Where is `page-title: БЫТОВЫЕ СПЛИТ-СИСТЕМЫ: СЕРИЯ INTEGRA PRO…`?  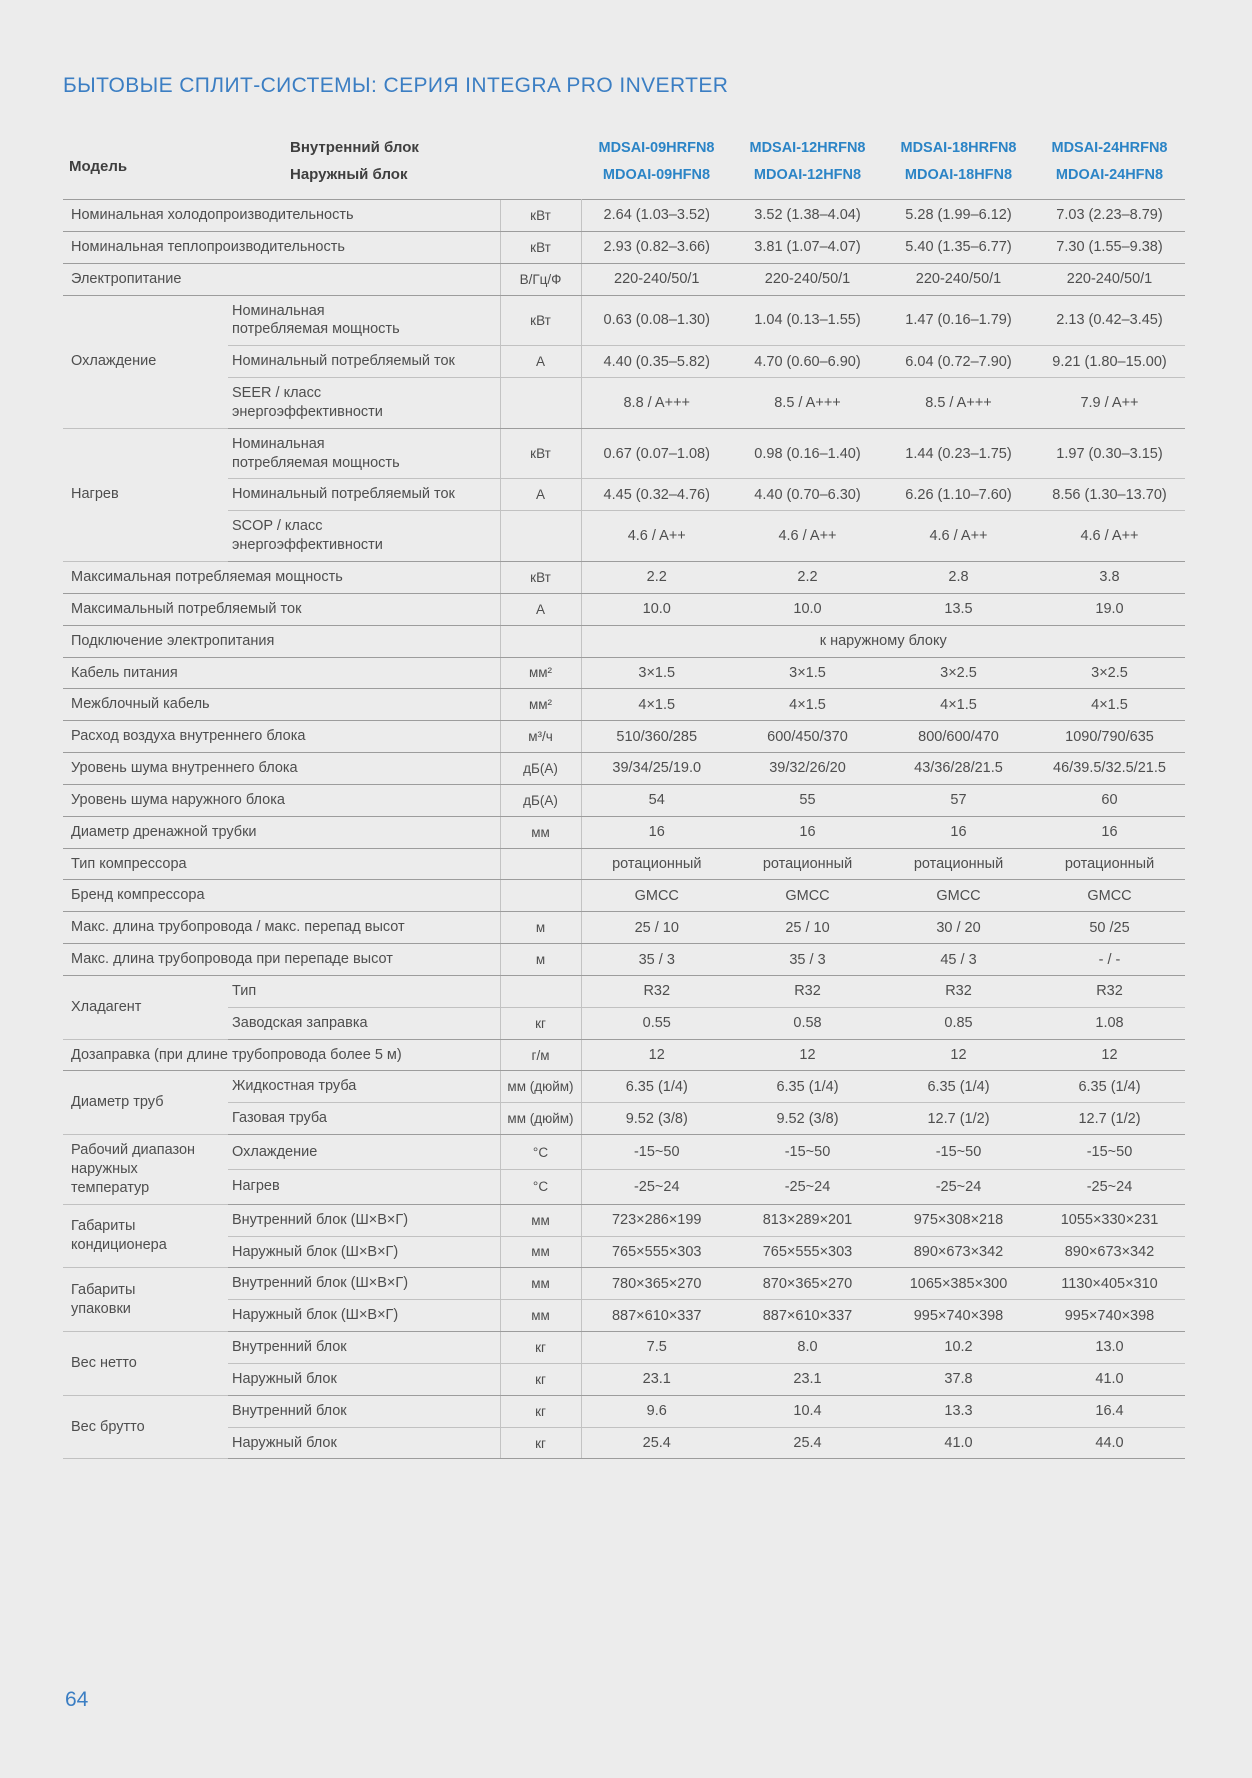
page-title: БЫТОВЫЕ СПЛИТ-СИСТЕМЫ: СЕРИЯ INTEGRA PRO… is located at coordinates (396, 85).